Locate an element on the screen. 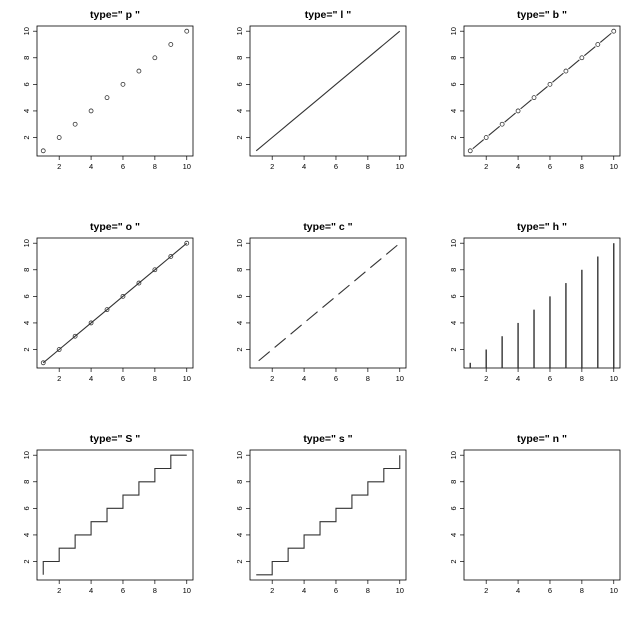  plot-svg: type=" c " 2 4 6 8 10 2 4 6 8 10 is located at coordinates (321, 302).